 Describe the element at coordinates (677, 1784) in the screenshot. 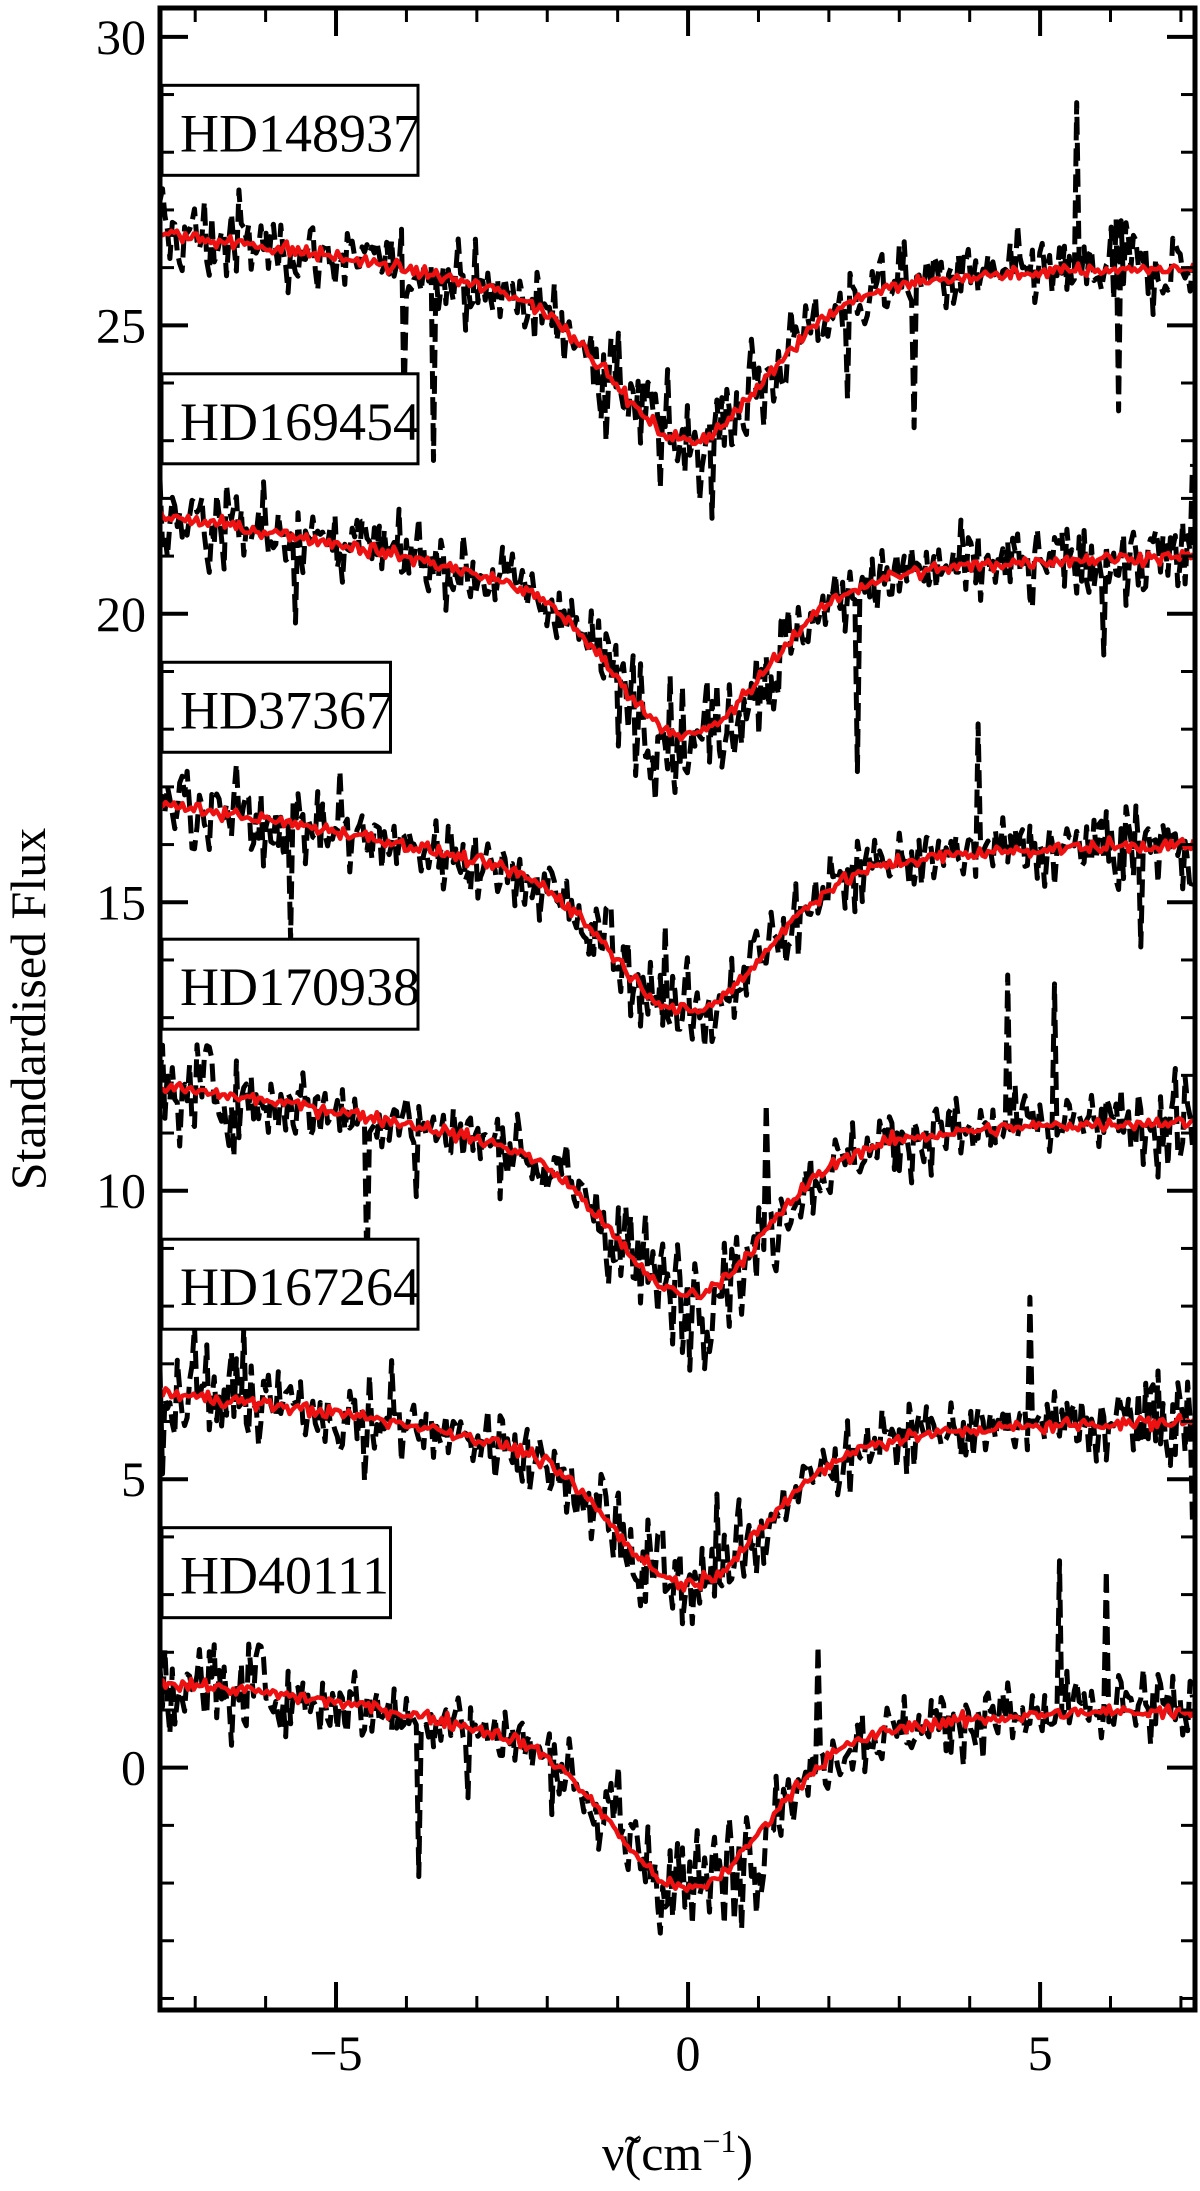

I see `model-spectrum-HD40111` at that location.